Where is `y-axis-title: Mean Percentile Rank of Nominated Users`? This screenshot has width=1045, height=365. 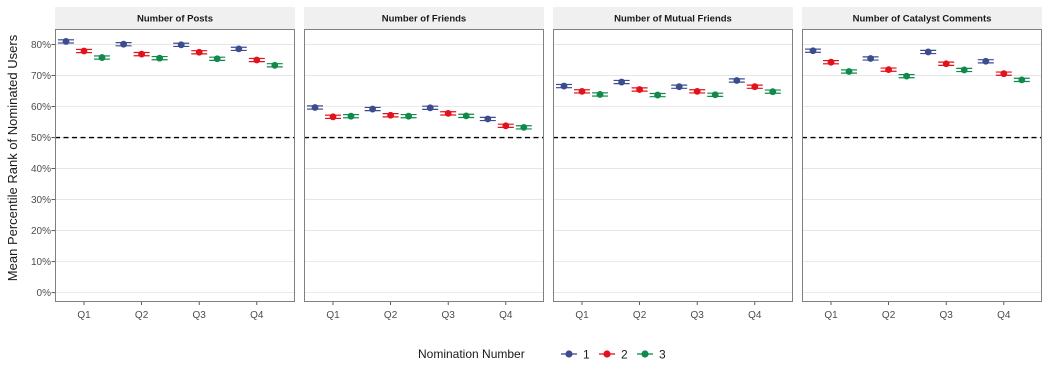
y-axis-title: Mean Percentile Rank of Nominated Users is located at coordinates (12, 157).